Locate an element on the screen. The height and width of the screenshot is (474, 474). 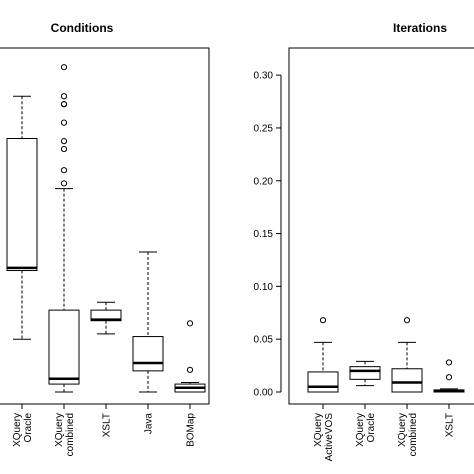
x-tick-label-0-2: XSLT is located at coordinates (107, 425).